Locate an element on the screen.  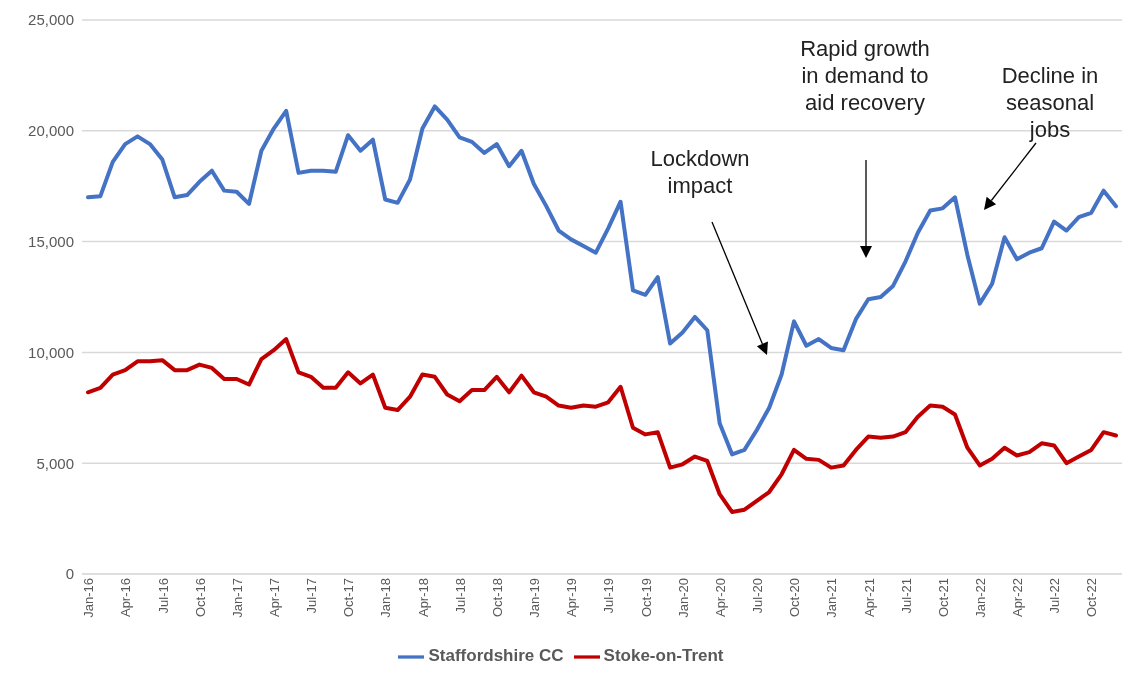
annotation: Lockdown impact is located at coordinates (700, 172).